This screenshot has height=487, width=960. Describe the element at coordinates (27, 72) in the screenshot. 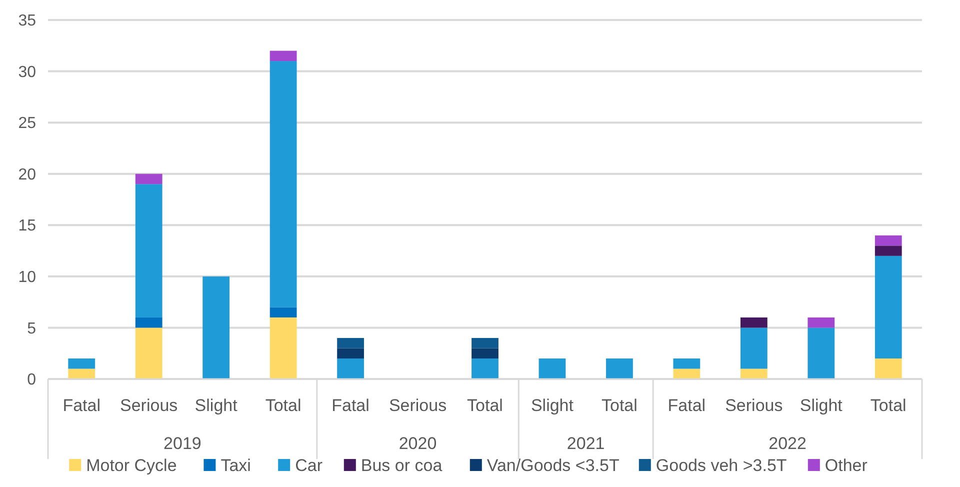

I see `y-tick-label: 30` at that location.